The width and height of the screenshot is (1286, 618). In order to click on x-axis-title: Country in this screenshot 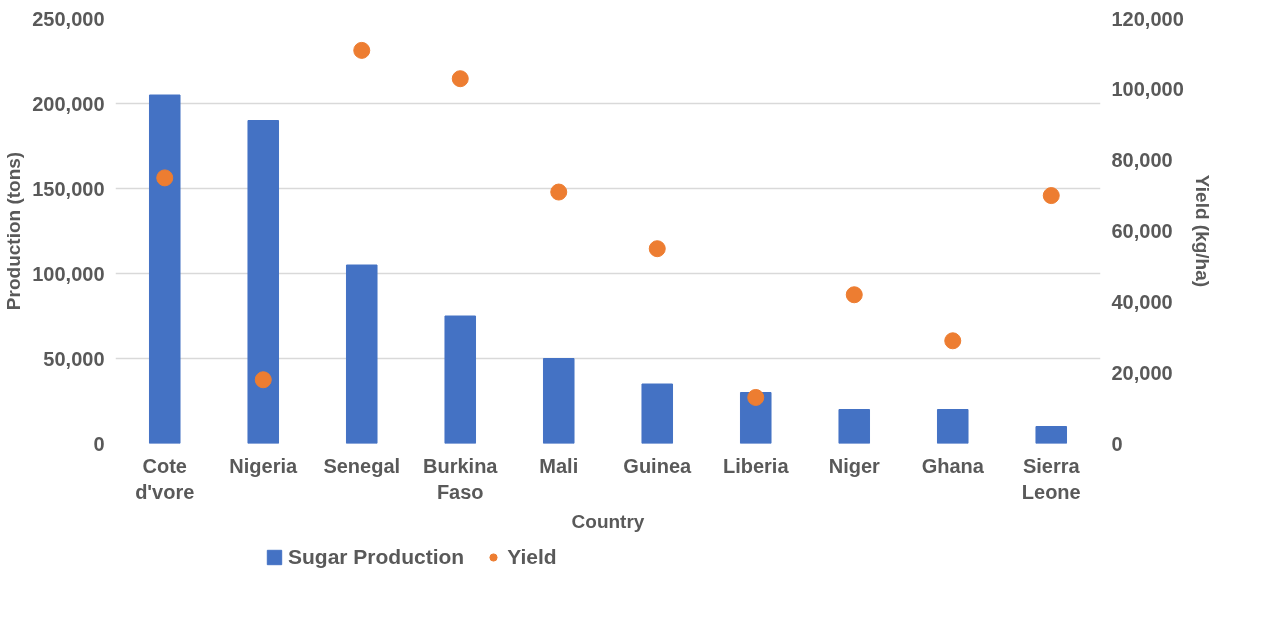, I will do `click(608, 521)`.